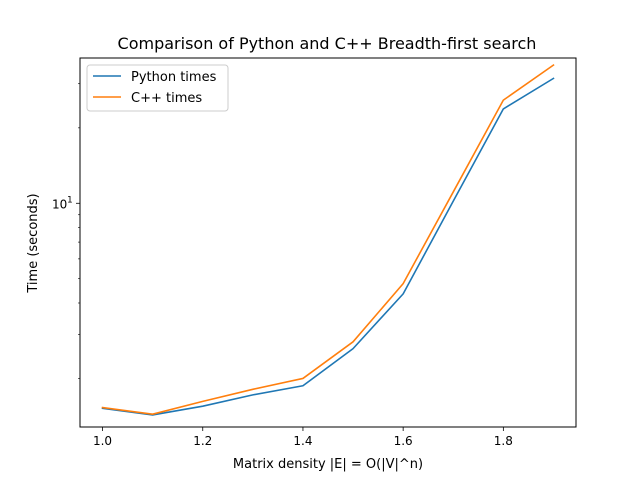  What do you see at coordinates (66, 231) in the screenshot?
I see `y-axis-ticks: 10 1` at bounding box center [66, 231].